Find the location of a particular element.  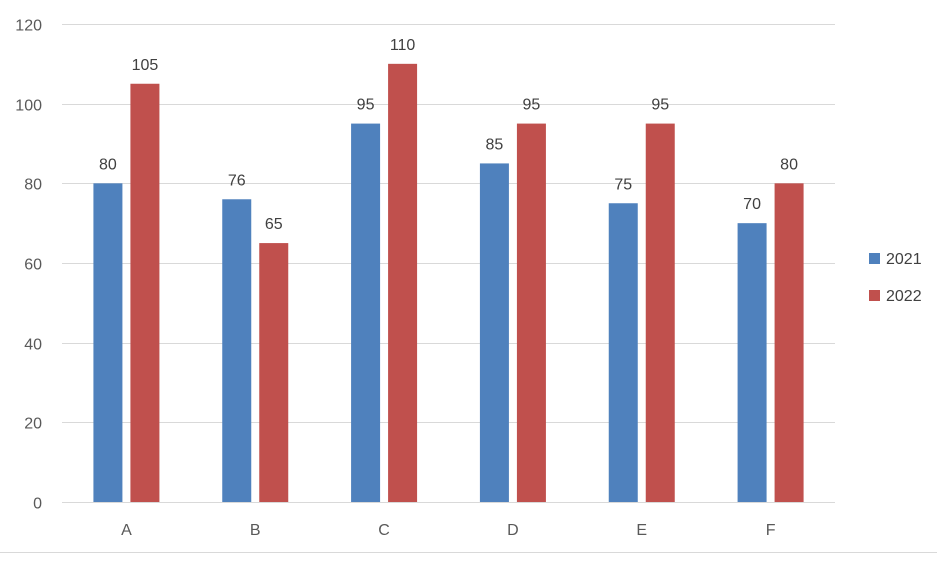

data-label: 110 is located at coordinates (403, 45).